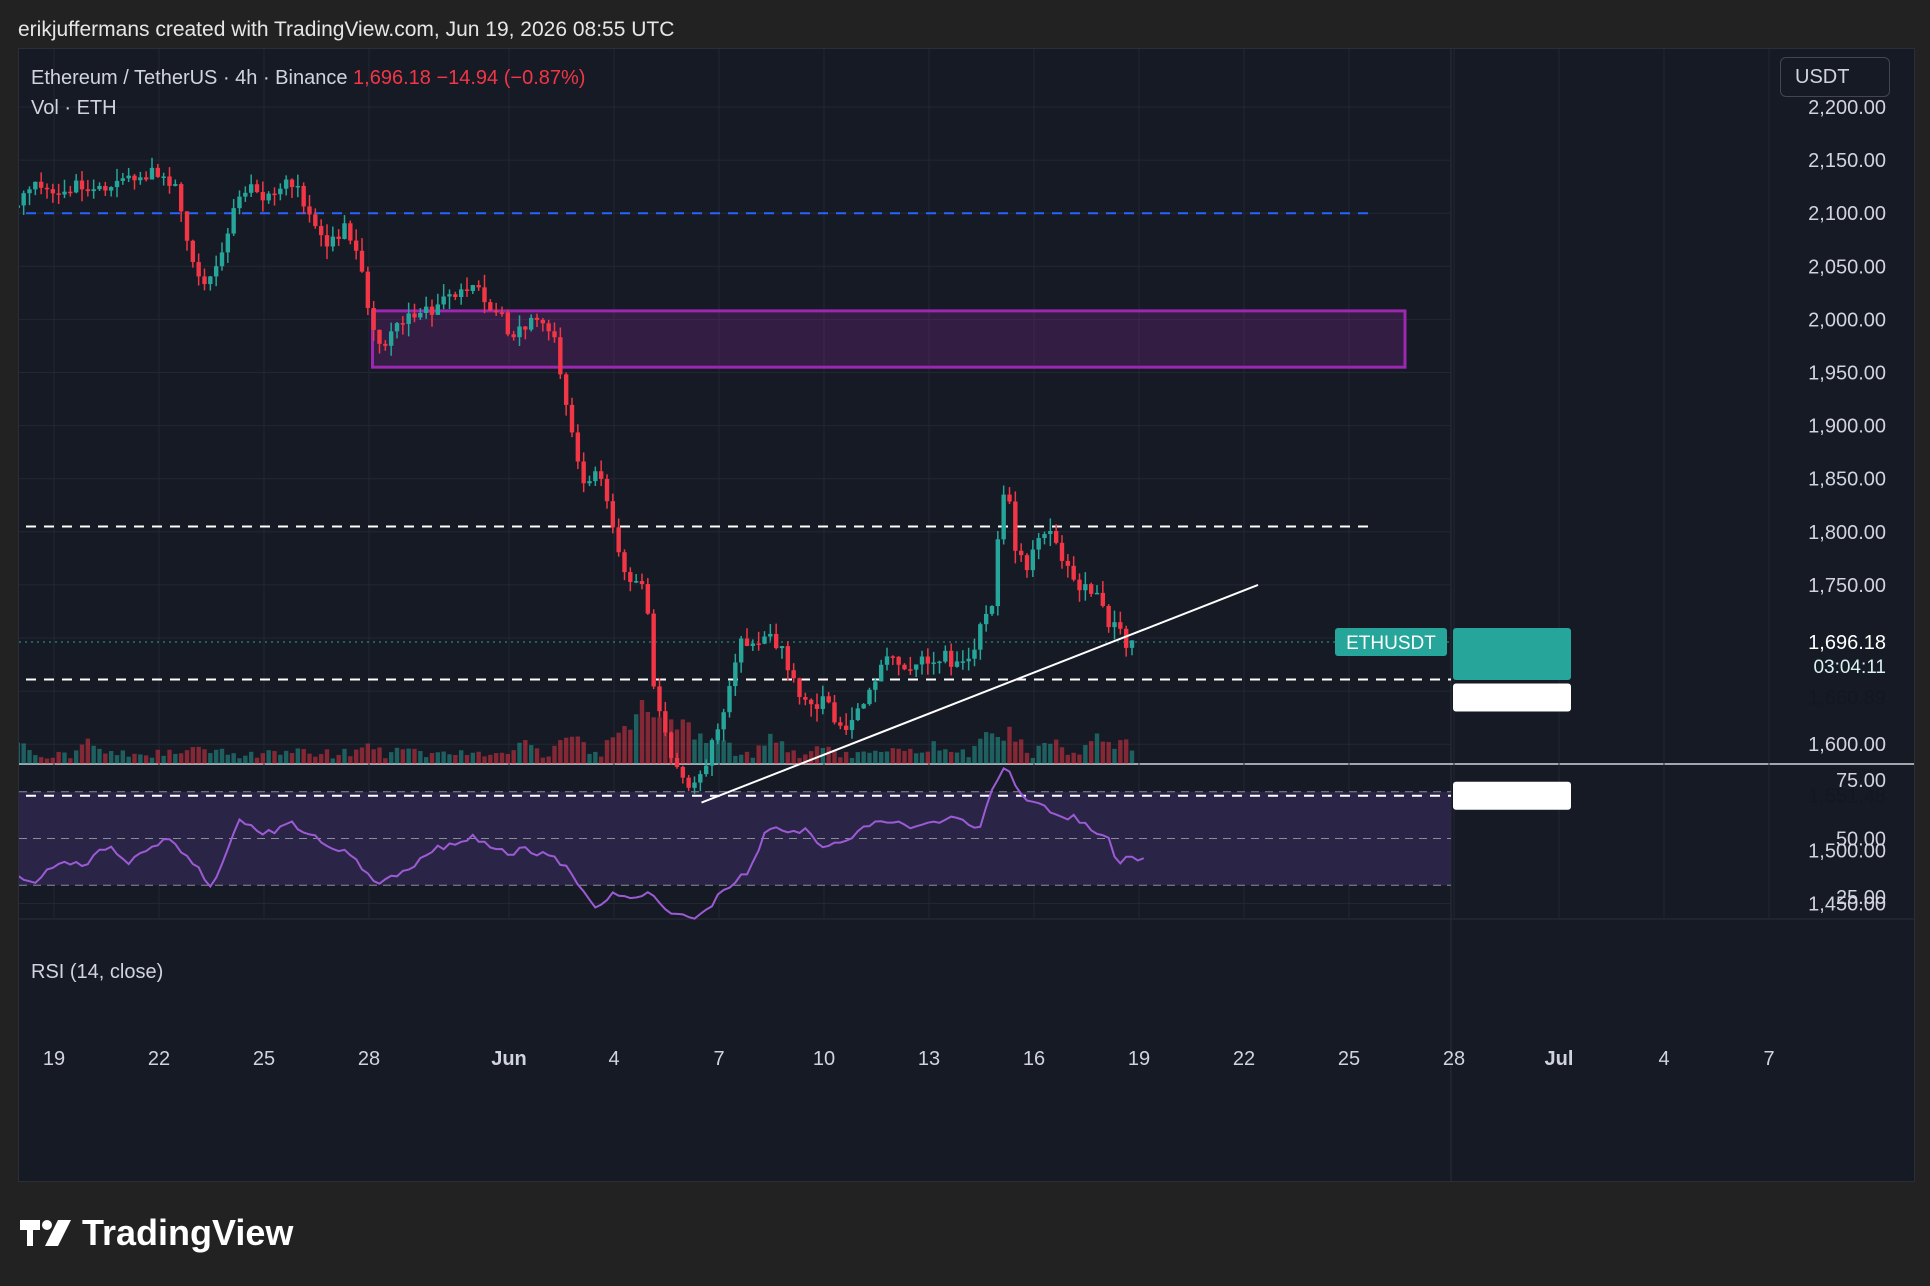 This screenshot has width=1930, height=1286. What do you see at coordinates (97, 972) in the screenshot?
I see `rsi-legend: RSI (14, close)` at bounding box center [97, 972].